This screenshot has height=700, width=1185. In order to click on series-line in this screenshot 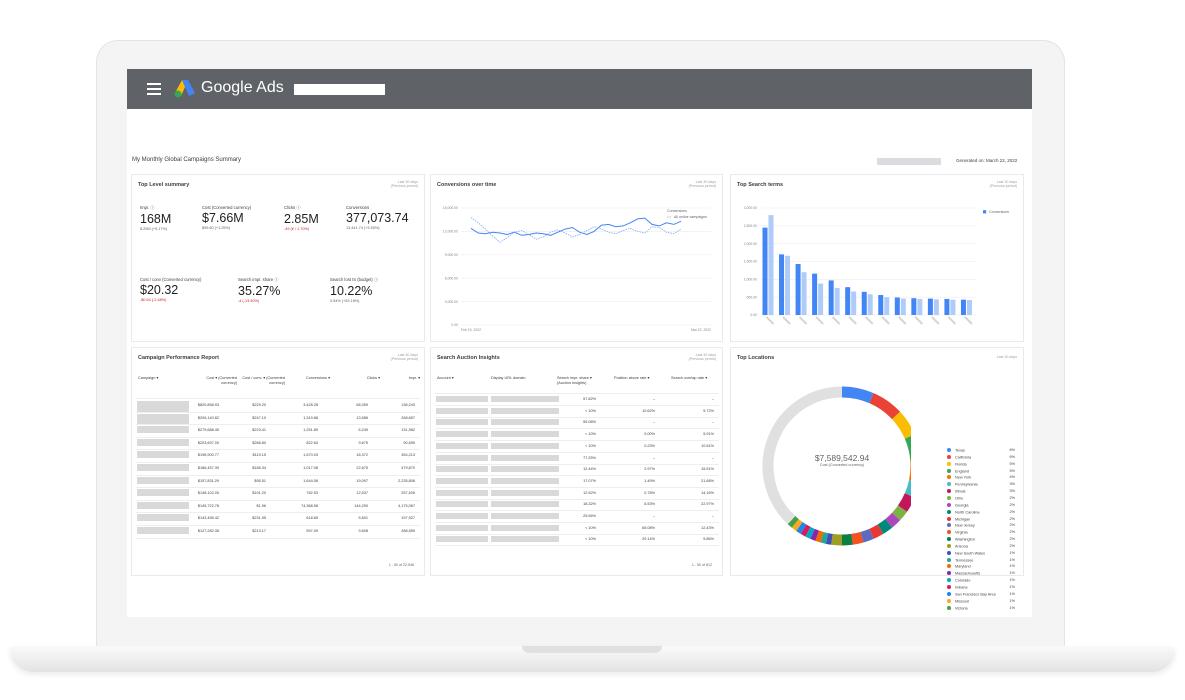, I will do `click(576, 226)`.